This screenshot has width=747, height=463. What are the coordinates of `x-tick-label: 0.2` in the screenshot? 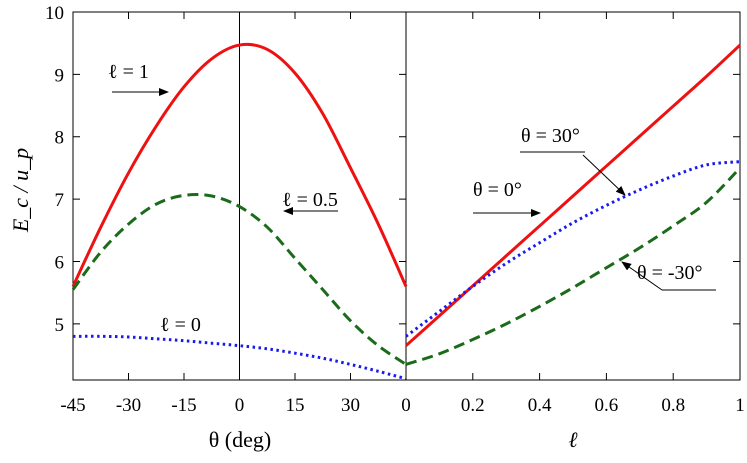 It's located at (473, 405).